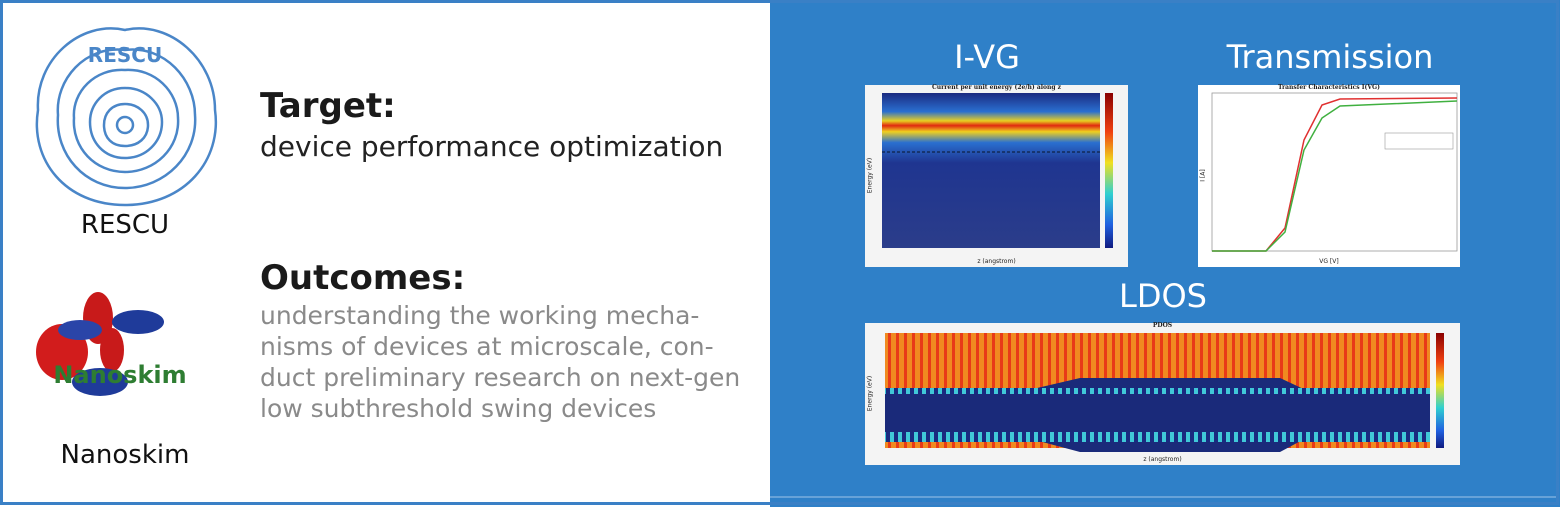  Describe the element at coordinates (328, 106) in the screenshot. I see `heading: Target:` at that location.